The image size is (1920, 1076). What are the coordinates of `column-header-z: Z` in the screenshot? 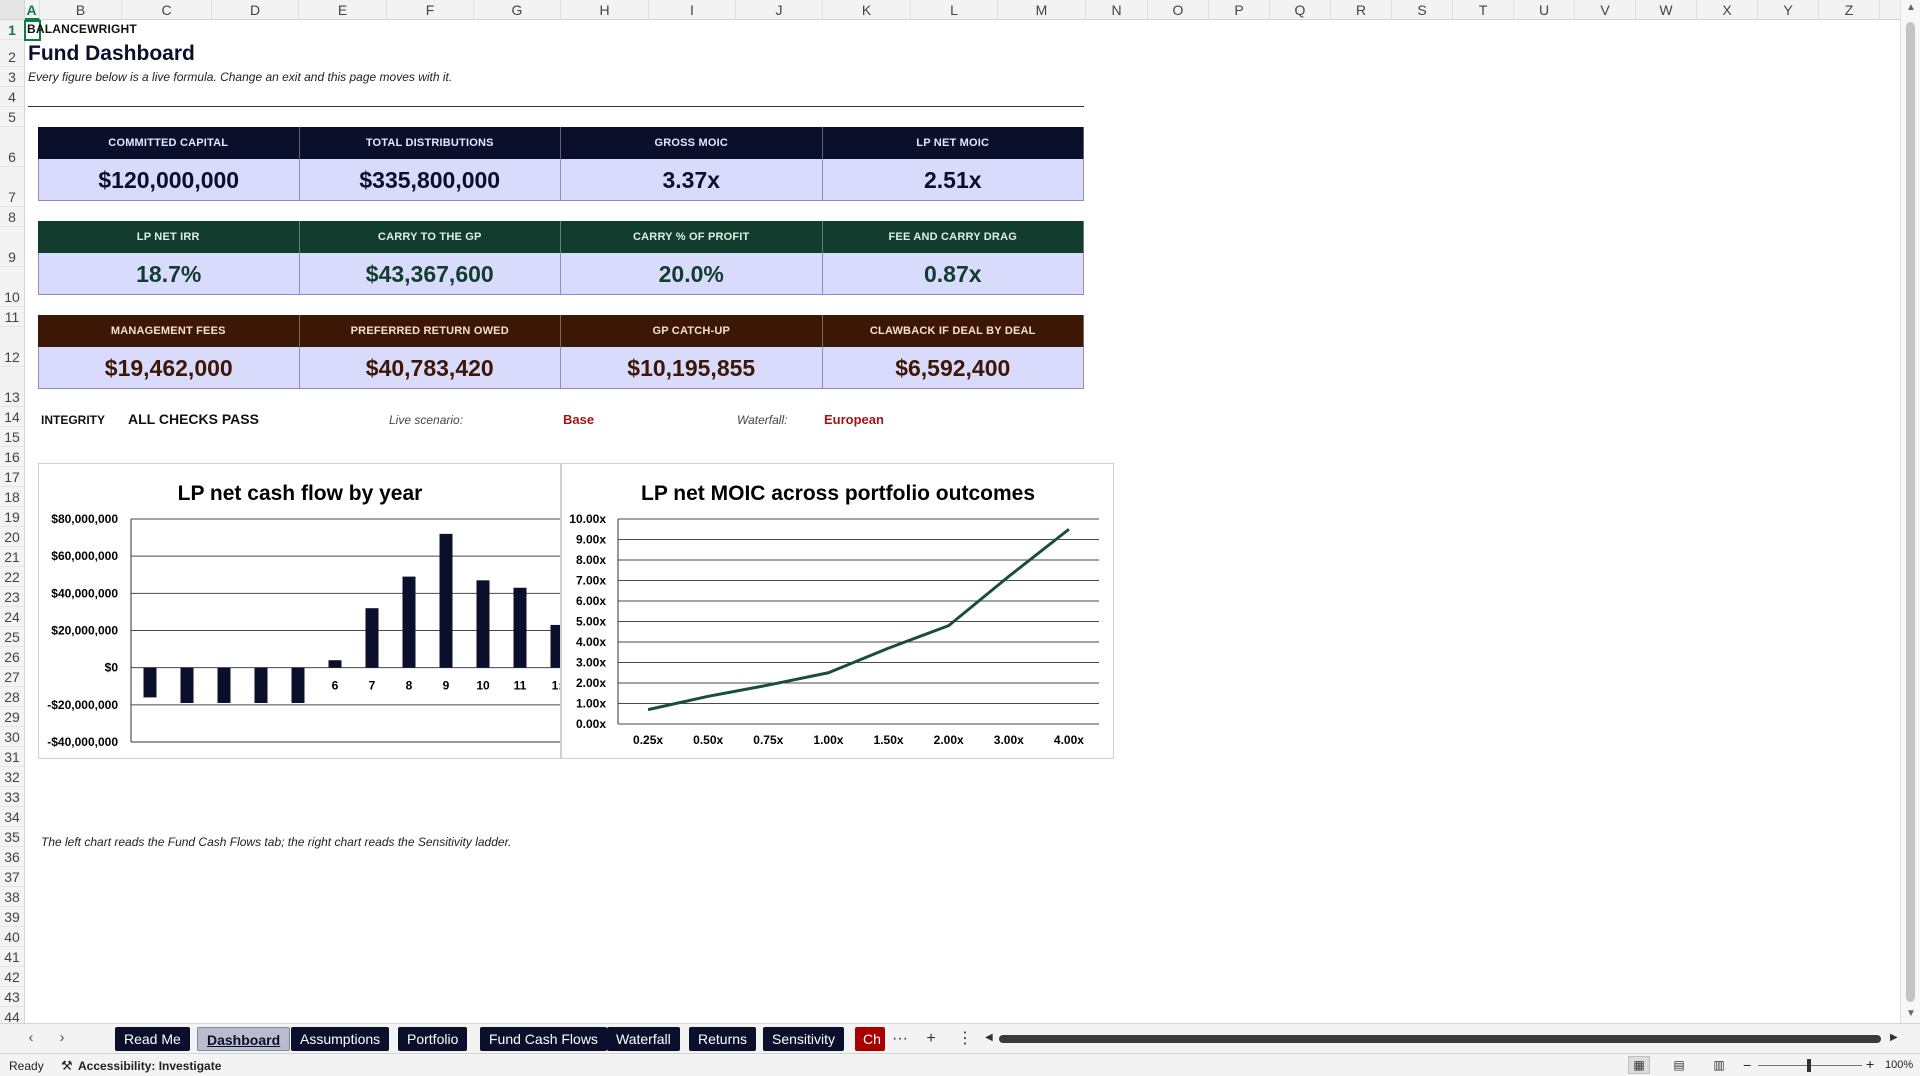 It's located at (1849, 10).